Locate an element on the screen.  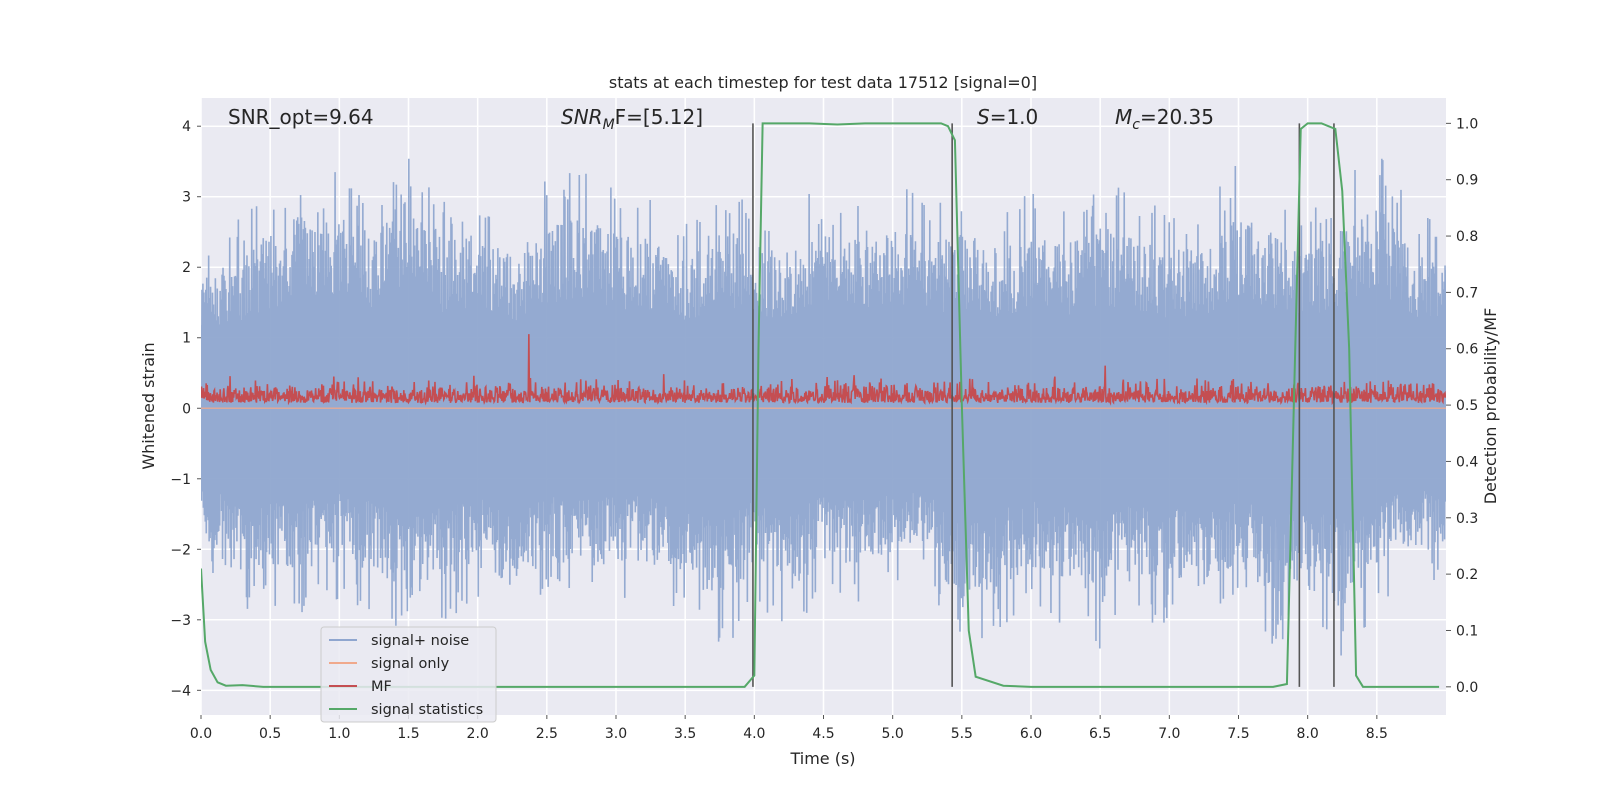
x-tick-label-12: 6.0 is located at coordinates (1031, 734).